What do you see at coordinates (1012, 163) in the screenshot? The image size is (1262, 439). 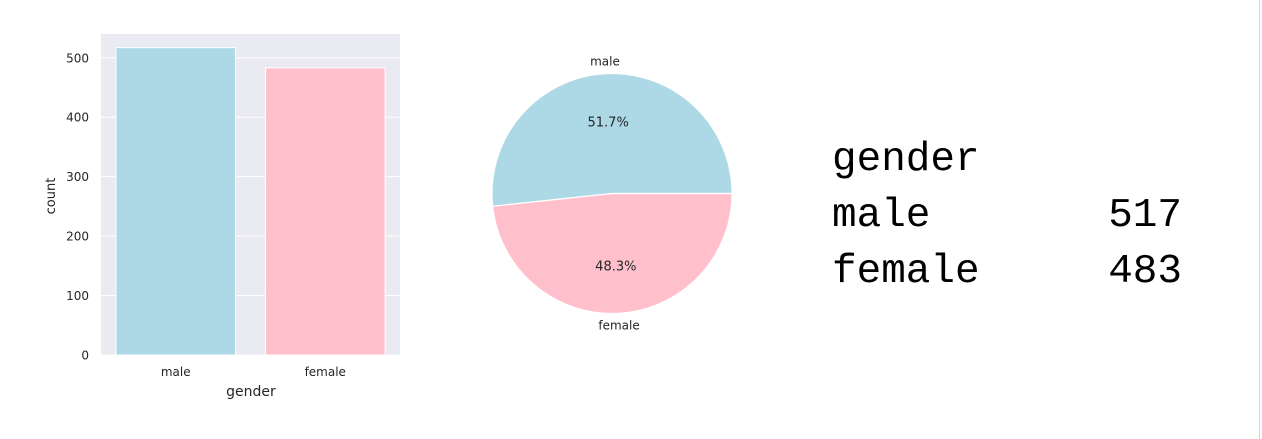 I see `value-counts-title-row: gender` at bounding box center [1012, 163].